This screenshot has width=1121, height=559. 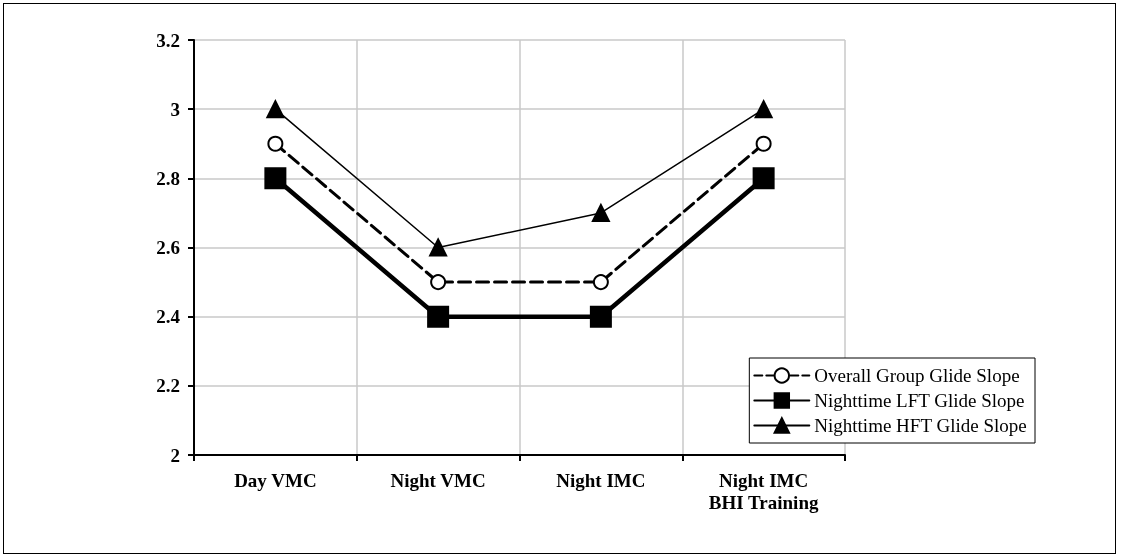 I want to click on x-tick-label: Night VMC, so click(x=438, y=480).